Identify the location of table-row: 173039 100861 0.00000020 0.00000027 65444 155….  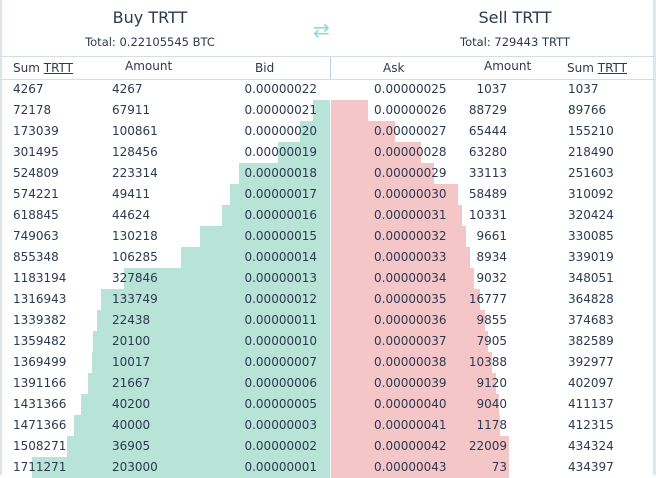
(328, 131).